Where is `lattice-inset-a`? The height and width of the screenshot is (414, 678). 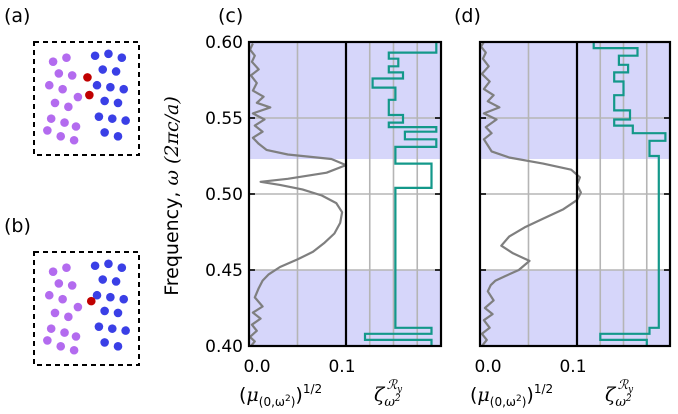 lattice-inset-a is located at coordinates (86, 98).